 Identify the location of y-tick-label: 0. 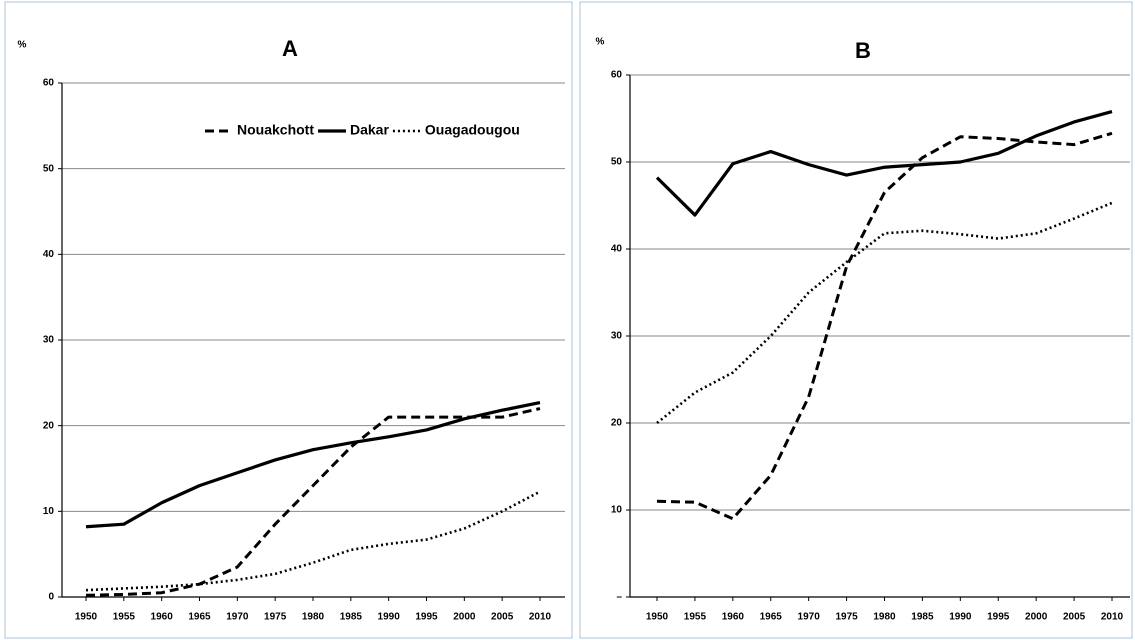
(51, 597).